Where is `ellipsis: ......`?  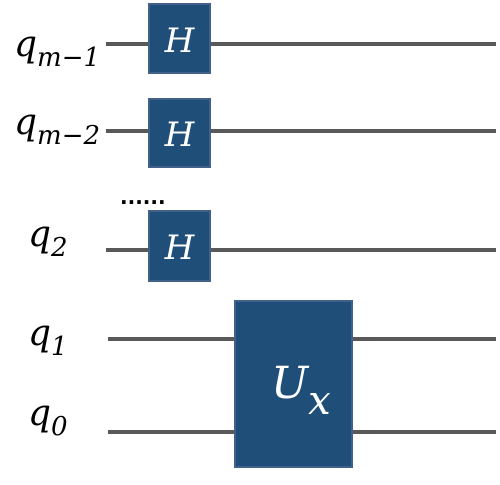 ellipsis: ...... is located at coordinates (143, 197).